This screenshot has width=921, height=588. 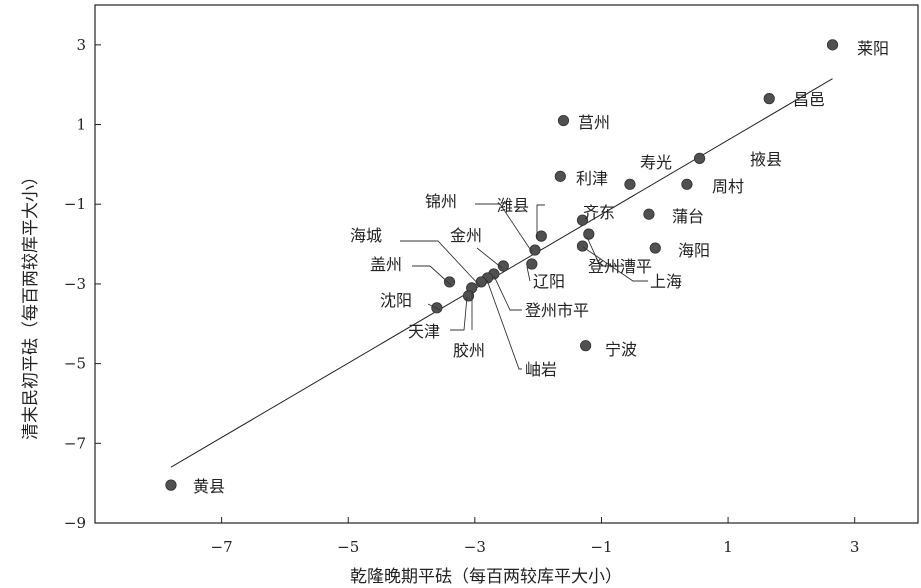 What do you see at coordinates (592, 178) in the screenshot?
I see `point-label: 利津` at bounding box center [592, 178].